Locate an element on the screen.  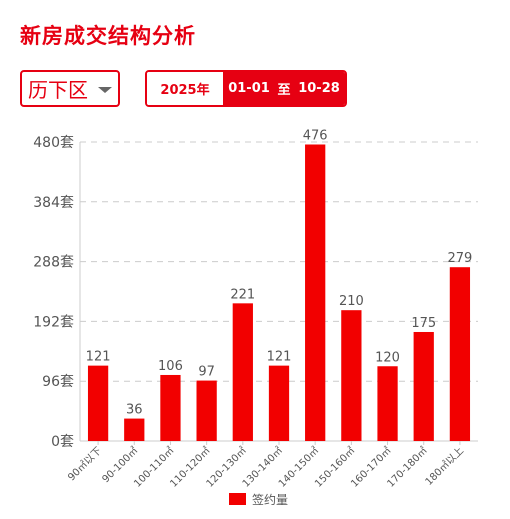
y-tick-label: 192套 is located at coordinates (53, 322).